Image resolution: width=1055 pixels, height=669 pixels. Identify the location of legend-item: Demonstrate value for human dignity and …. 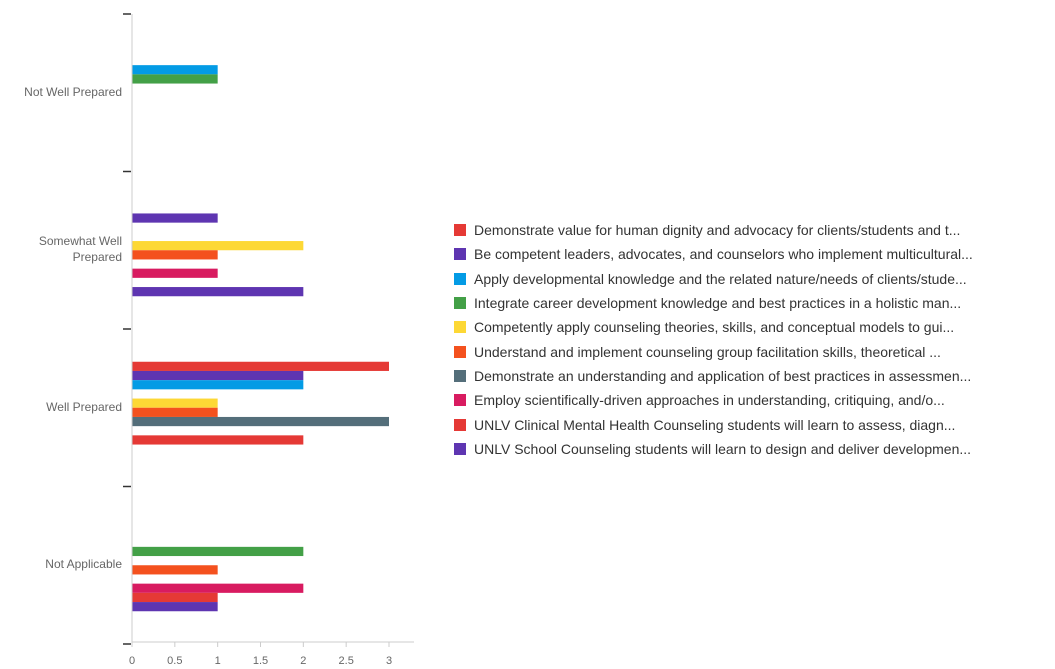
(754, 230).